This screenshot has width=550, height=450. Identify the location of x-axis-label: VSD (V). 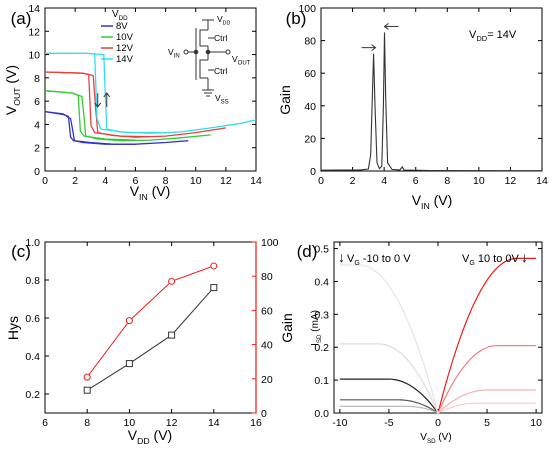
(435, 438).